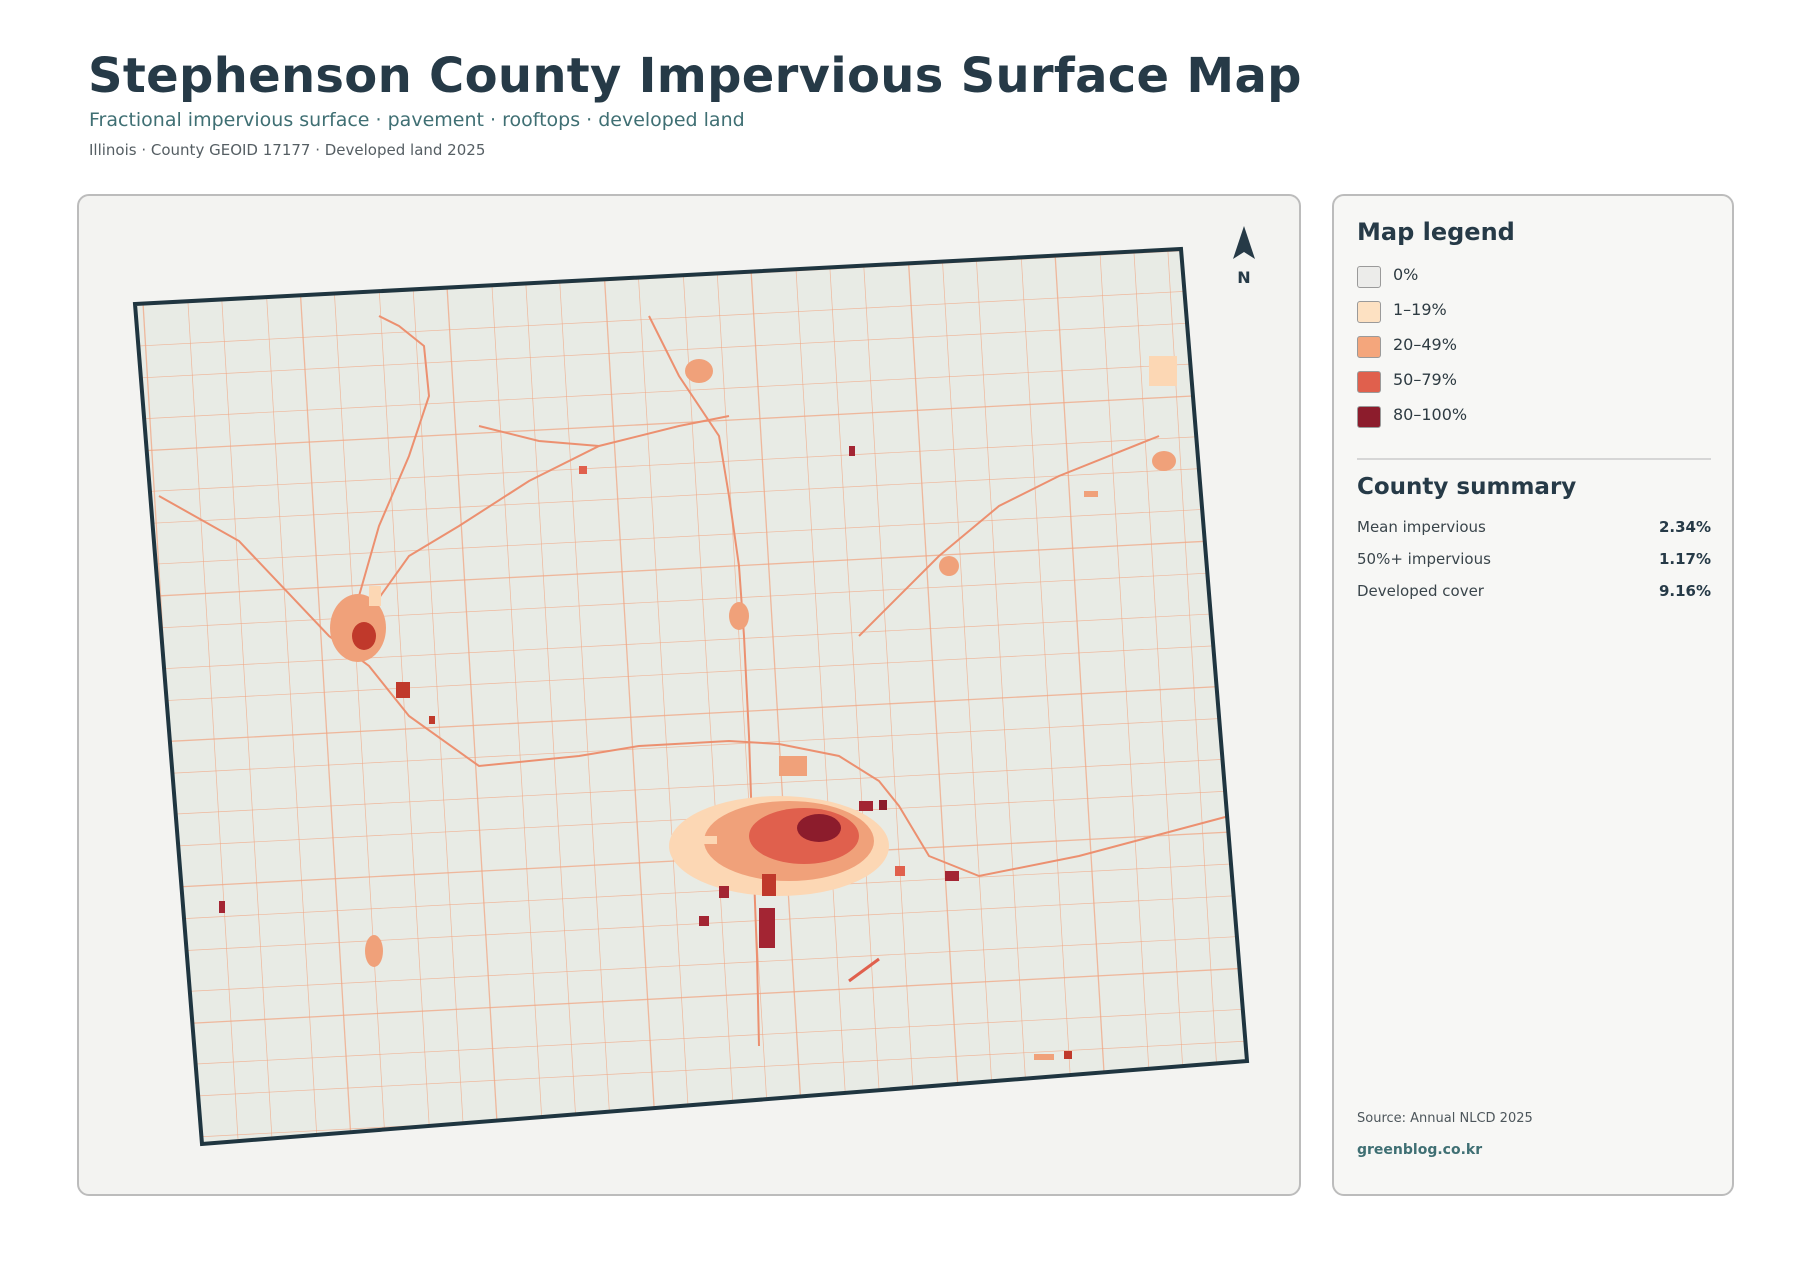  I want to click on summary-value: 1.17%, so click(1684, 559).